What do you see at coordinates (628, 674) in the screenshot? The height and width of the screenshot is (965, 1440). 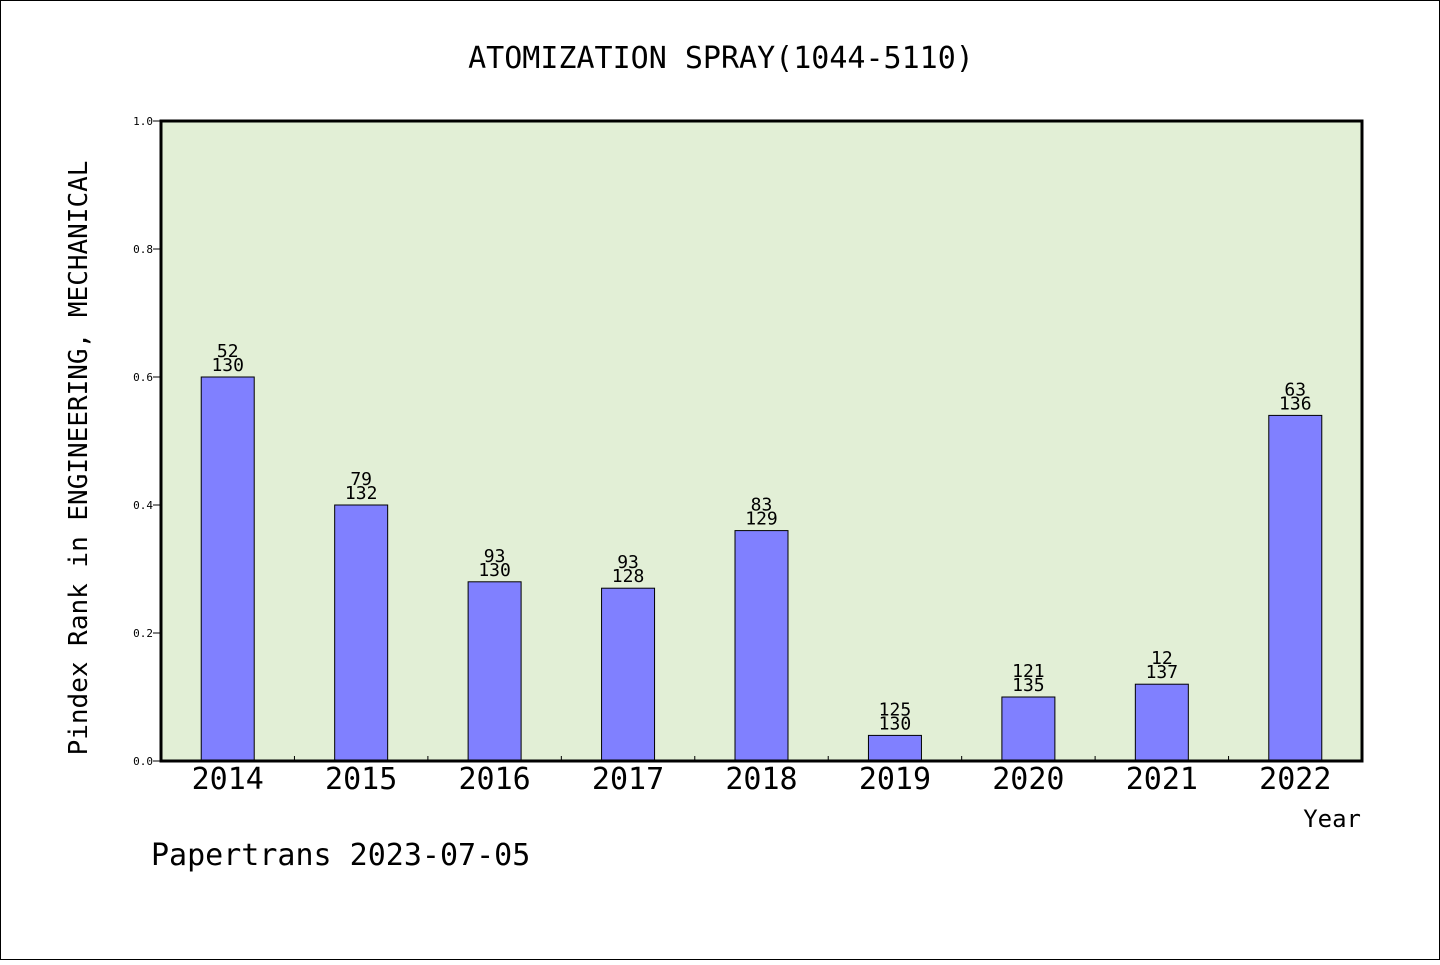 I see `bar-2017` at bounding box center [628, 674].